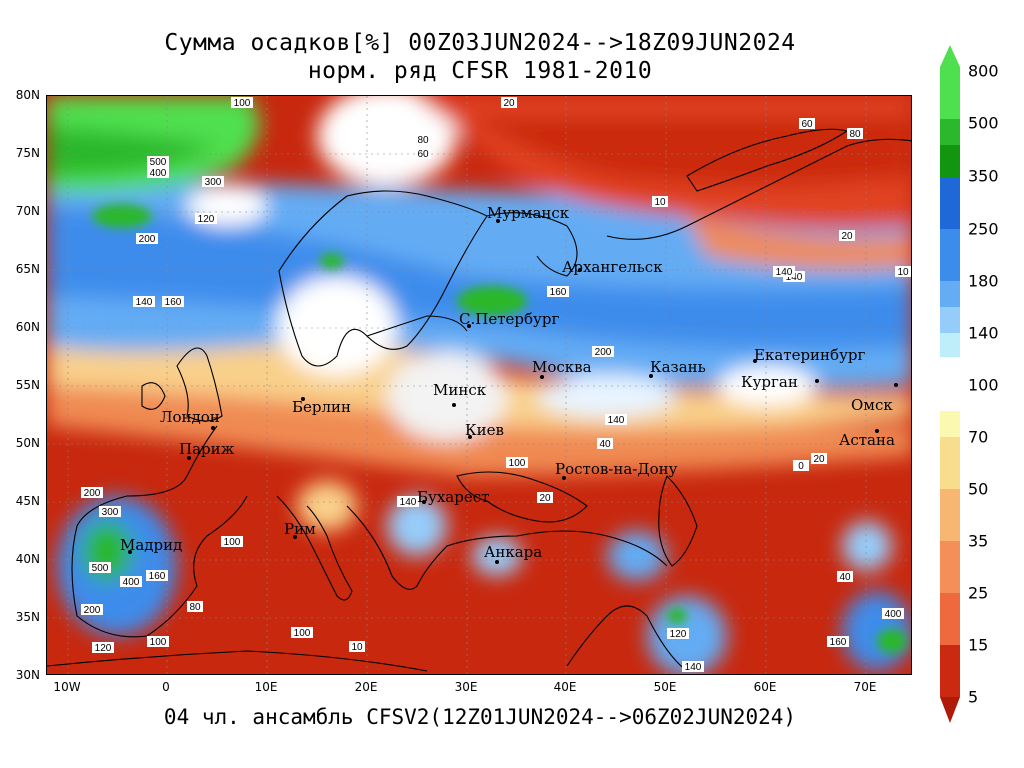 Image resolution: width=1024 pixels, height=768 pixels. What do you see at coordinates (166, 687) in the screenshot?
I see `lon-label-0: 0` at bounding box center [166, 687].